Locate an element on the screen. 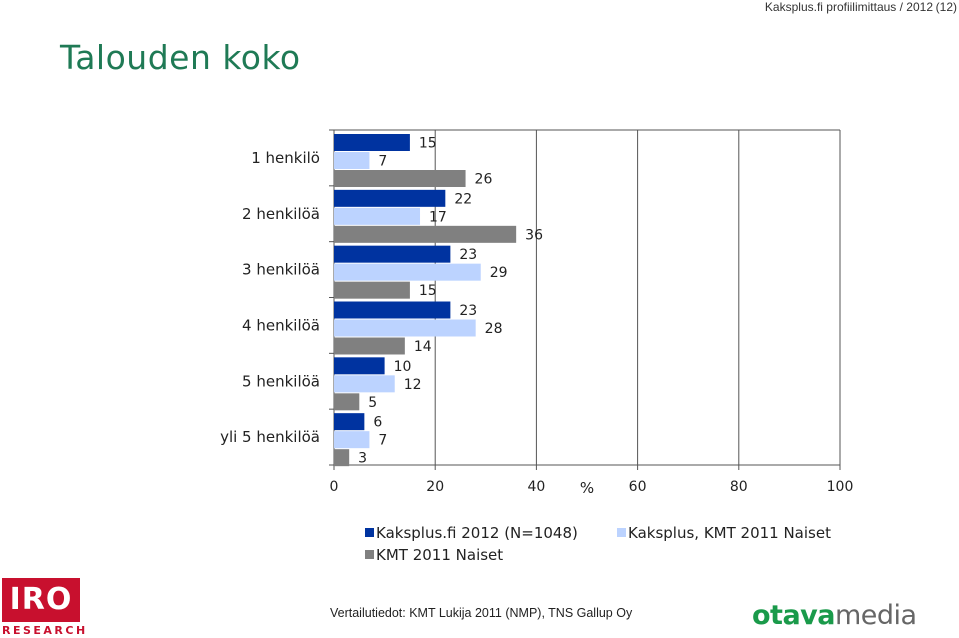 Image resolution: width=959 pixels, height=638 pixels. category-label: 3 henkilöä is located at coordinates (281, 270).